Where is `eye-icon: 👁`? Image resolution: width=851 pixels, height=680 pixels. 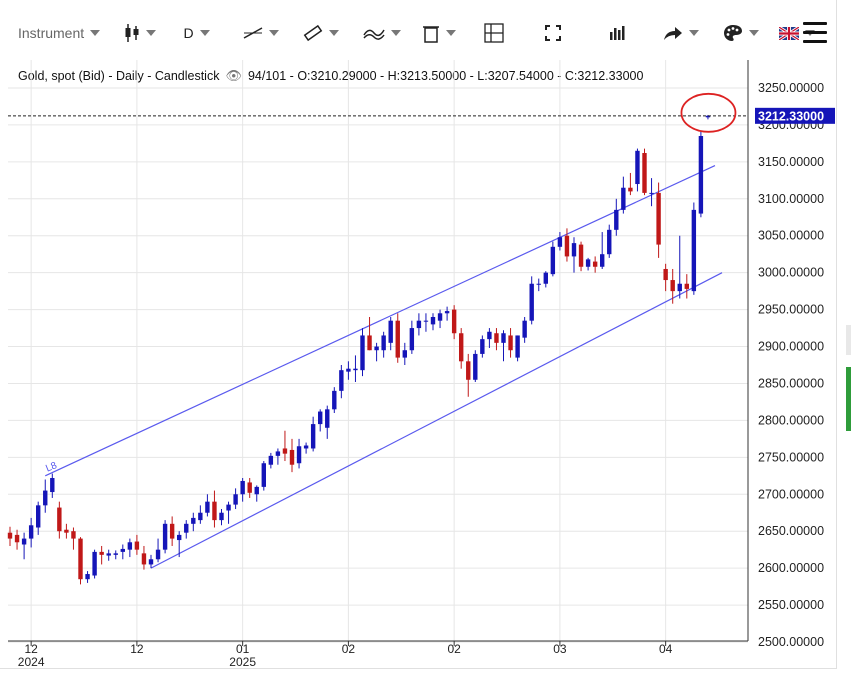 eye-icon: 👁 is located at coordinates (233, 75).